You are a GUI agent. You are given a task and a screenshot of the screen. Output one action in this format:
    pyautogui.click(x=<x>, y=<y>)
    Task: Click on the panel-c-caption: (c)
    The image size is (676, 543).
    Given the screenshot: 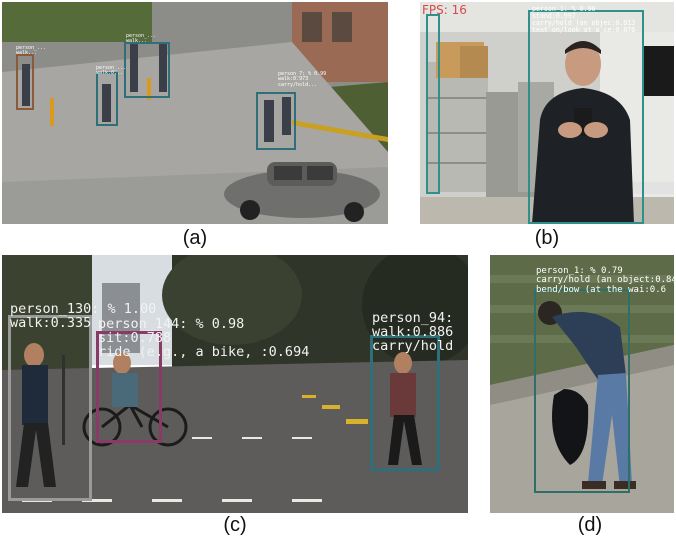 What is the action you would take?
    pyautogui.click(x=235, y=525)
    